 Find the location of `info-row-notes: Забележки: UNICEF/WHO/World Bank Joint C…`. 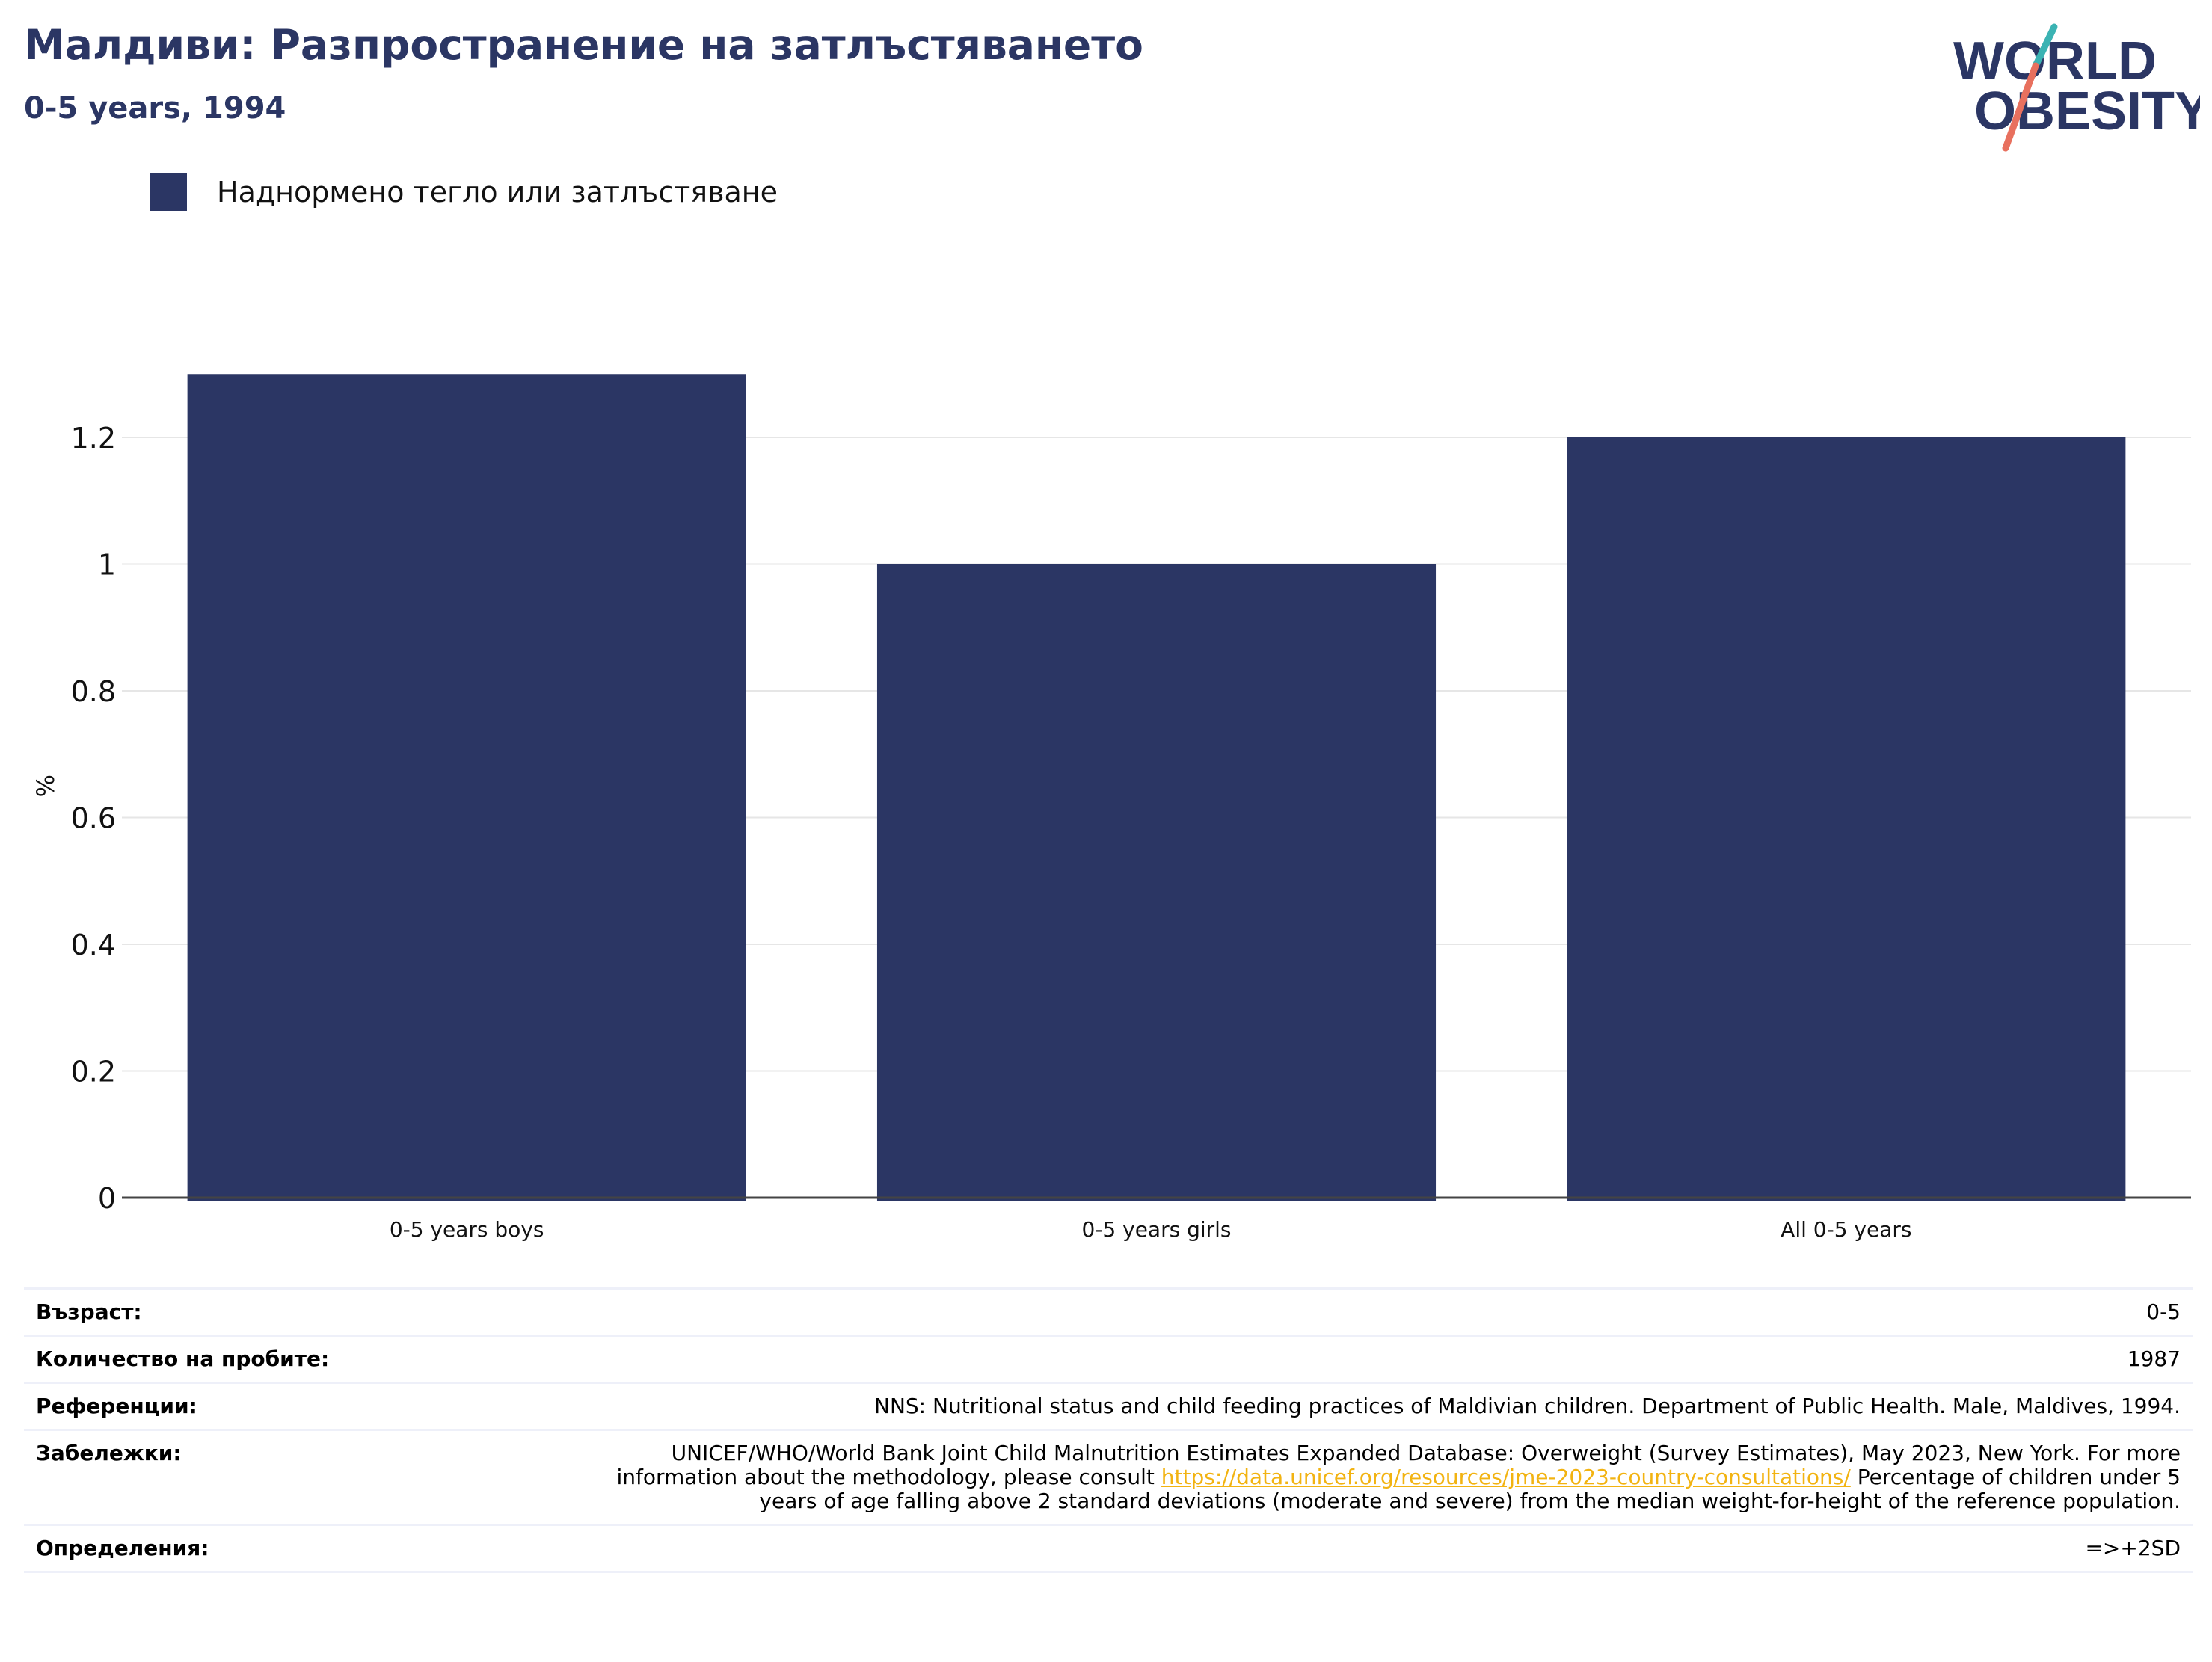

info-row-notes: Забележки: UNICEF/WHO/World Bank Joint C… is located at coordinates (1108, 1477).